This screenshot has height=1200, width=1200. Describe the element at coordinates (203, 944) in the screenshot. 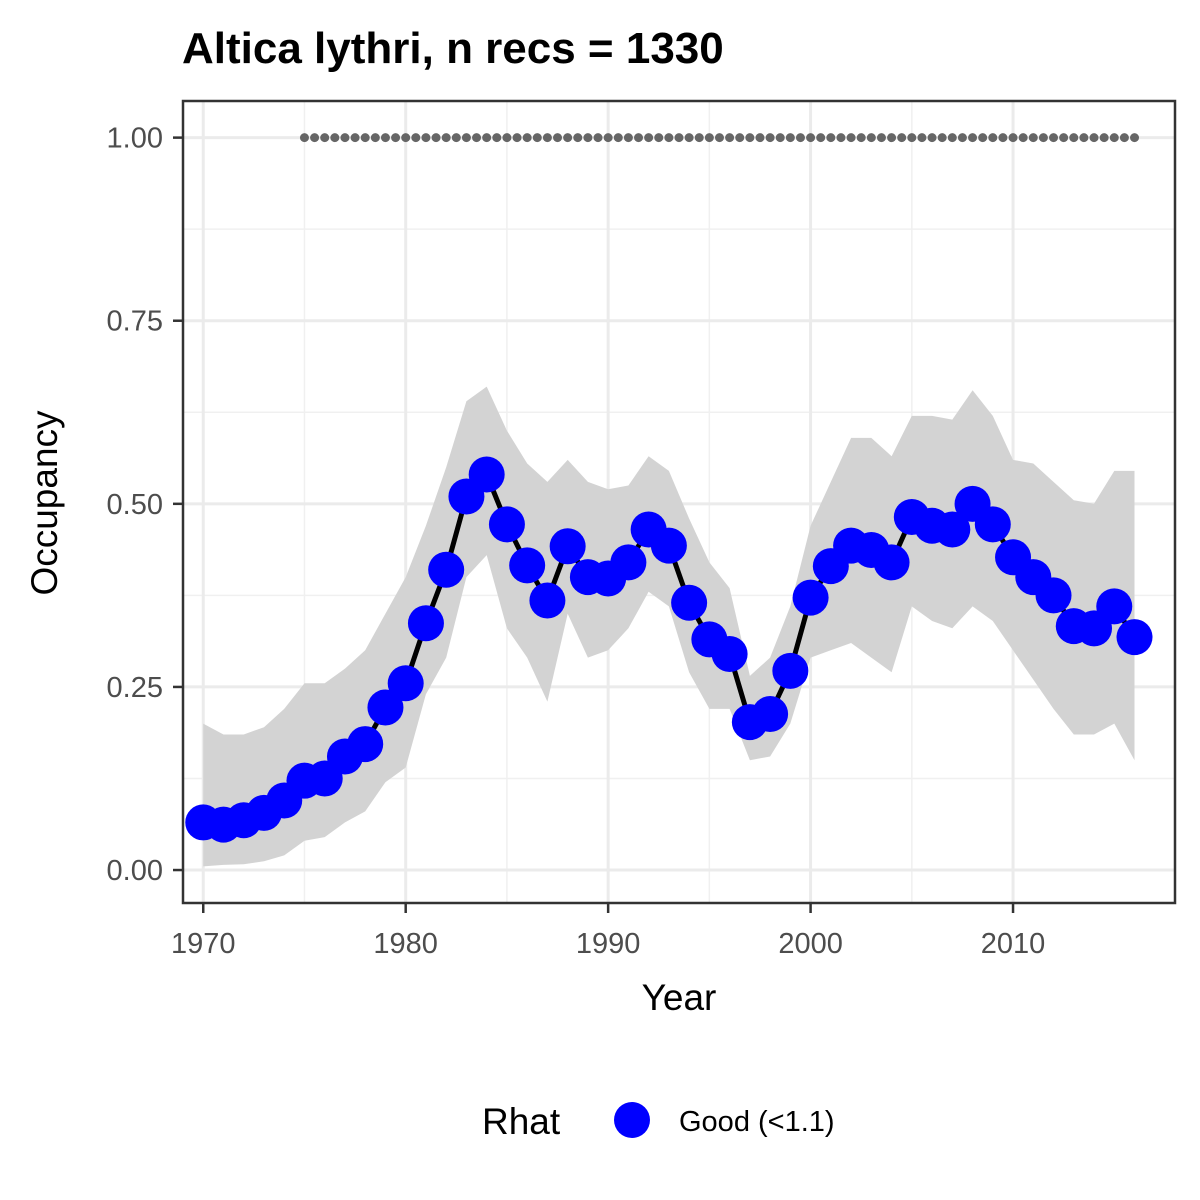

I see `x-tick-label: 1970` at that location.